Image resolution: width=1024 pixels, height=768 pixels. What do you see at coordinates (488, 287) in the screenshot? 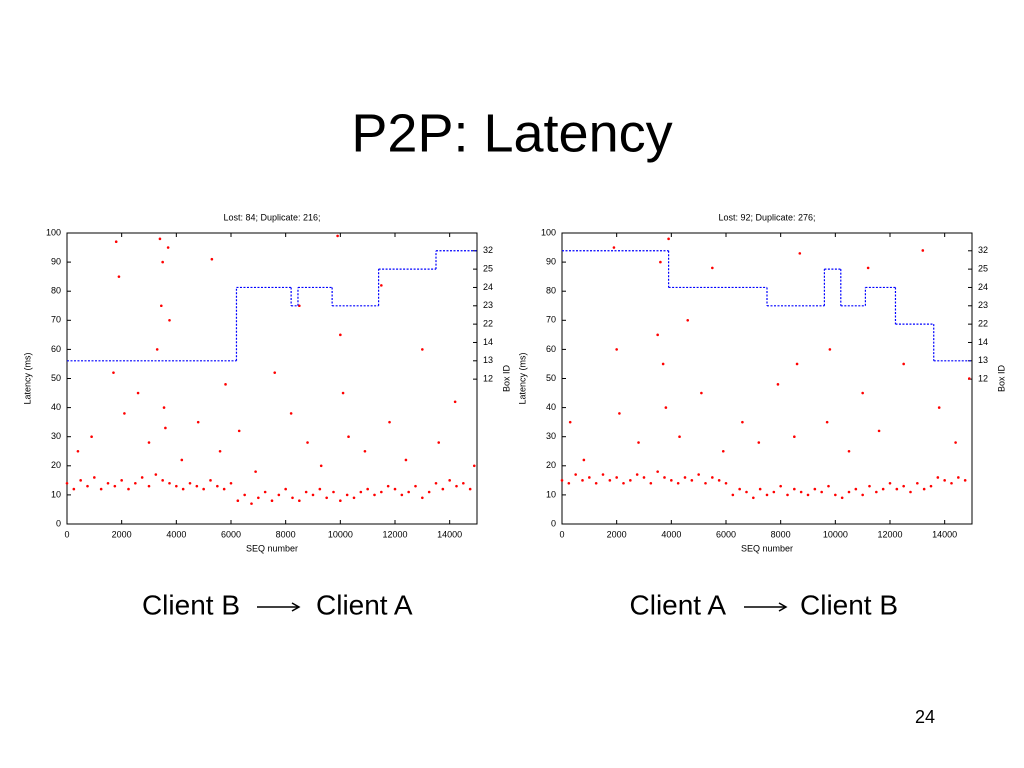
I see `y2-tick-label: 24` at bounding box center [488, 287].